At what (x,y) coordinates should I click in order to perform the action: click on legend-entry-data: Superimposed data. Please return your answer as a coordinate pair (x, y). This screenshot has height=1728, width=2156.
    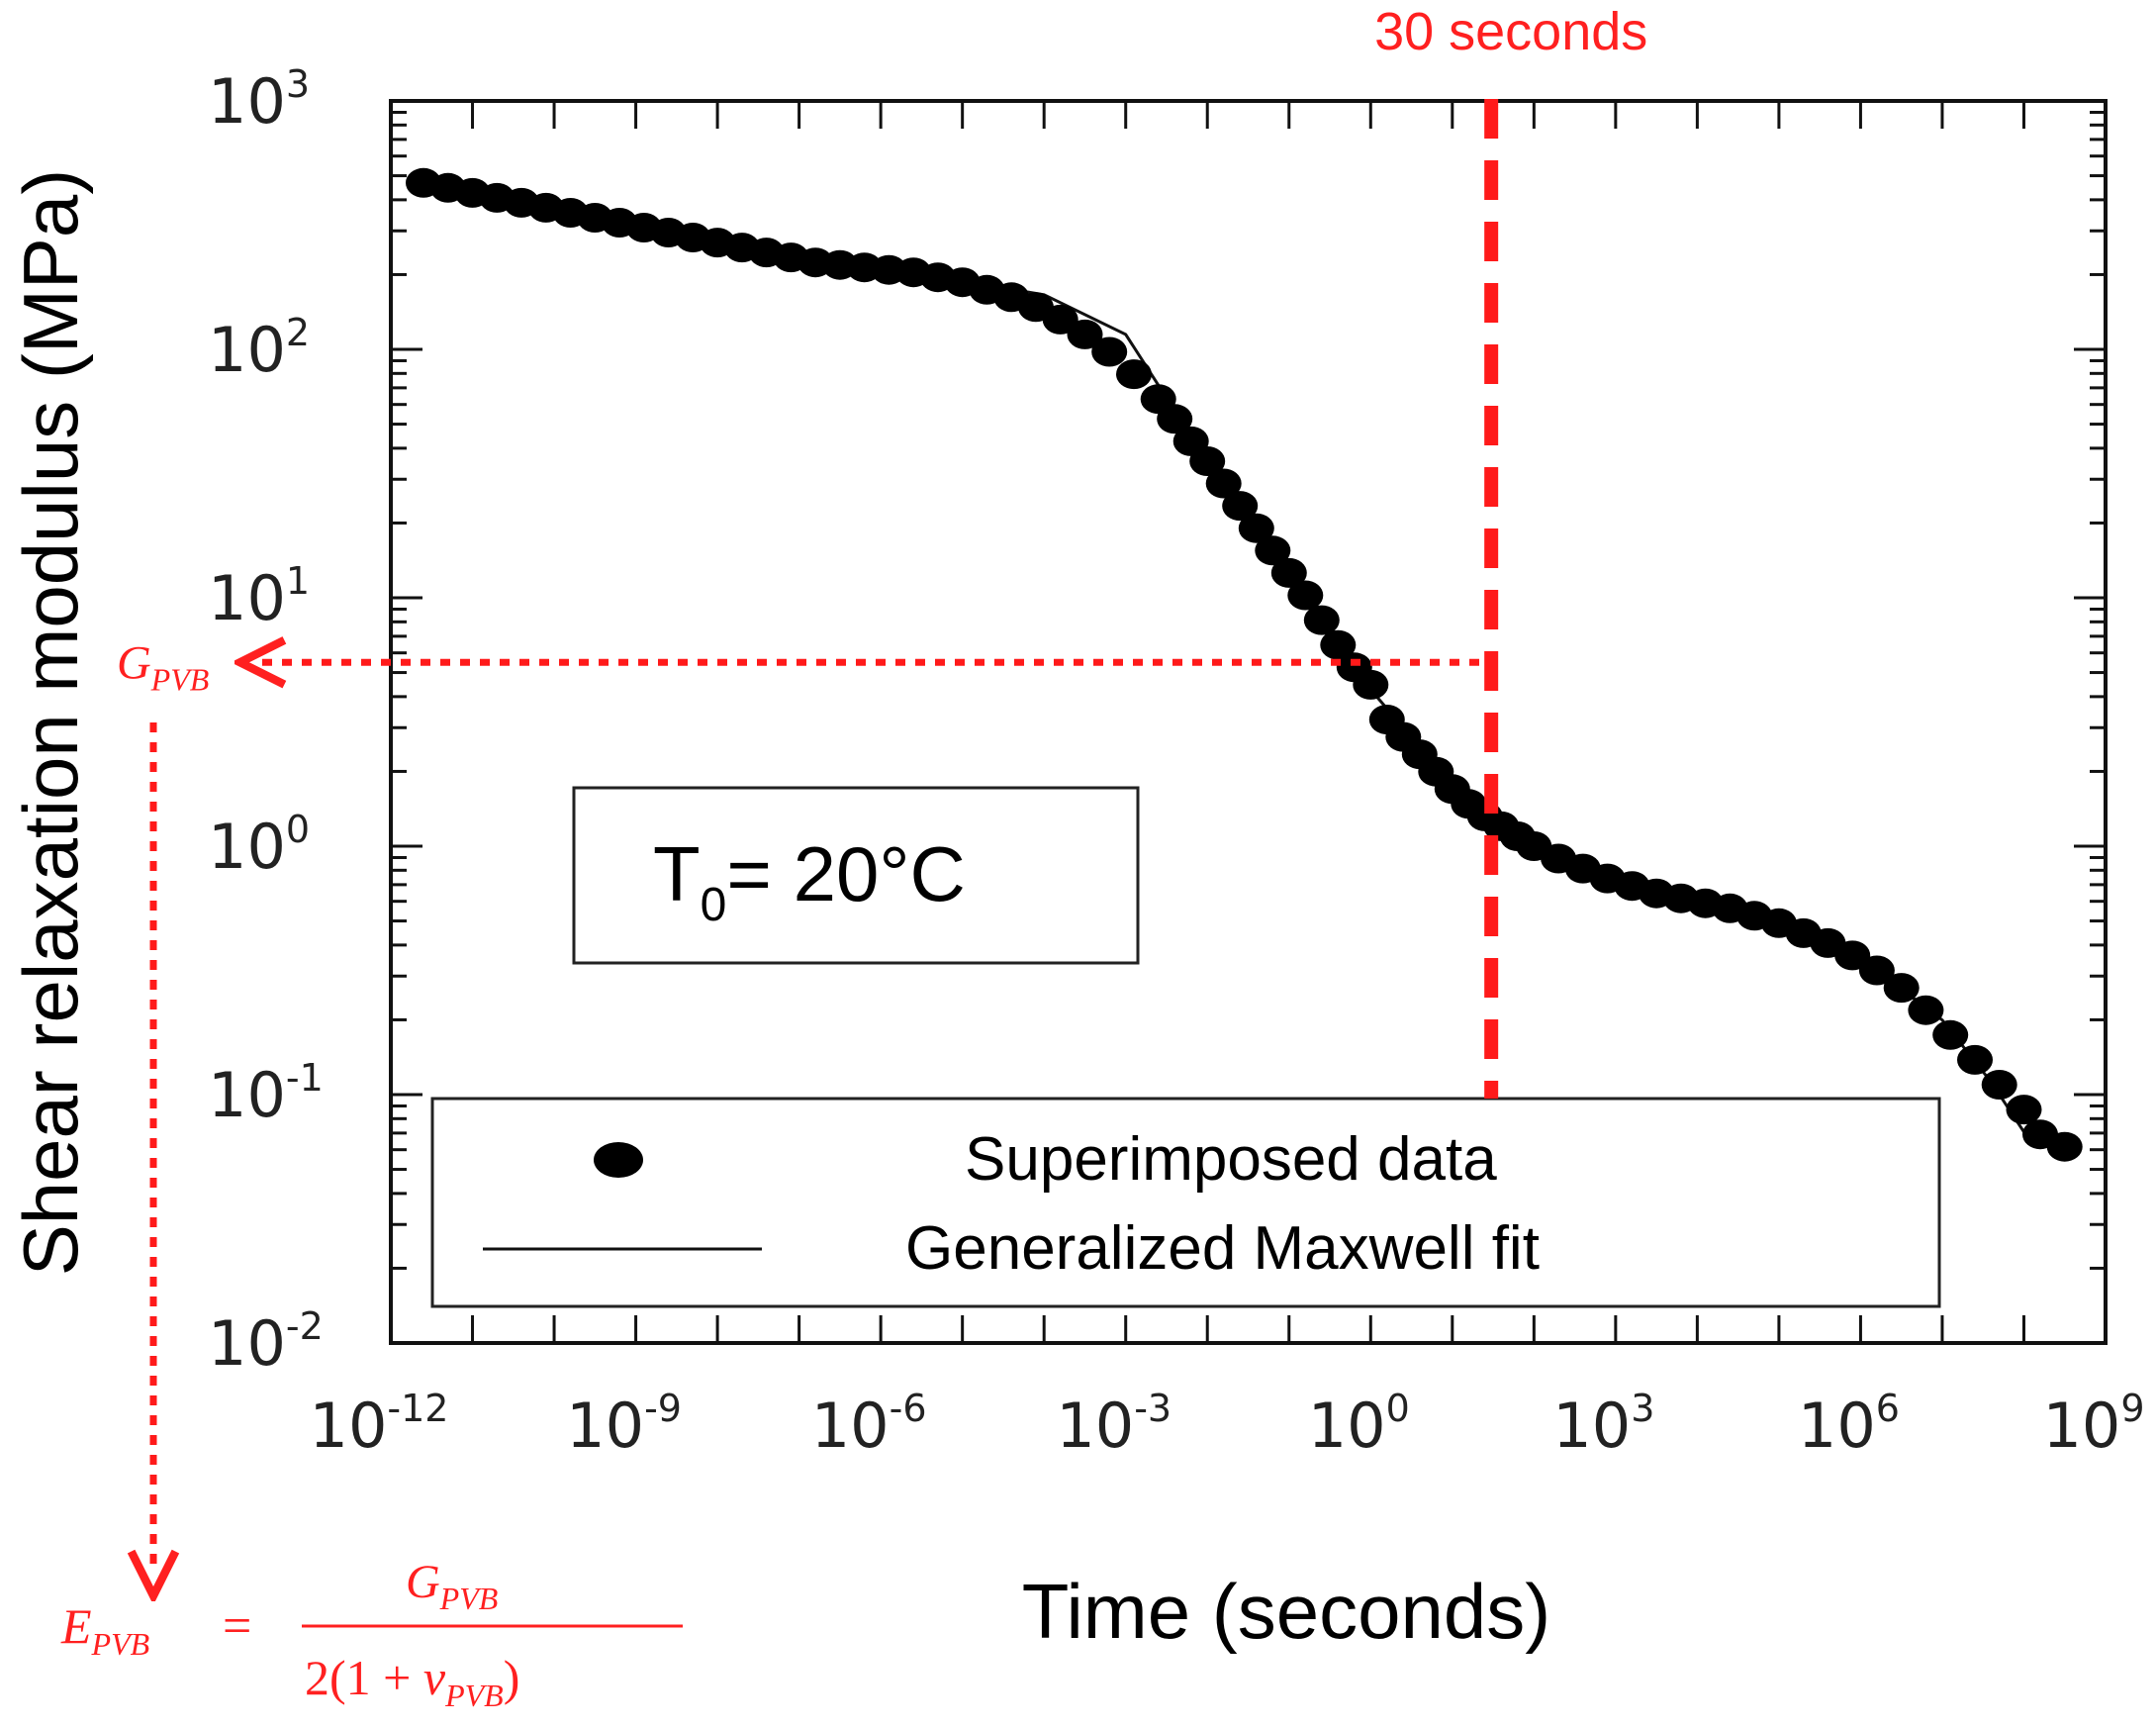
    Looking at the image, I should click on (1231, 1159).